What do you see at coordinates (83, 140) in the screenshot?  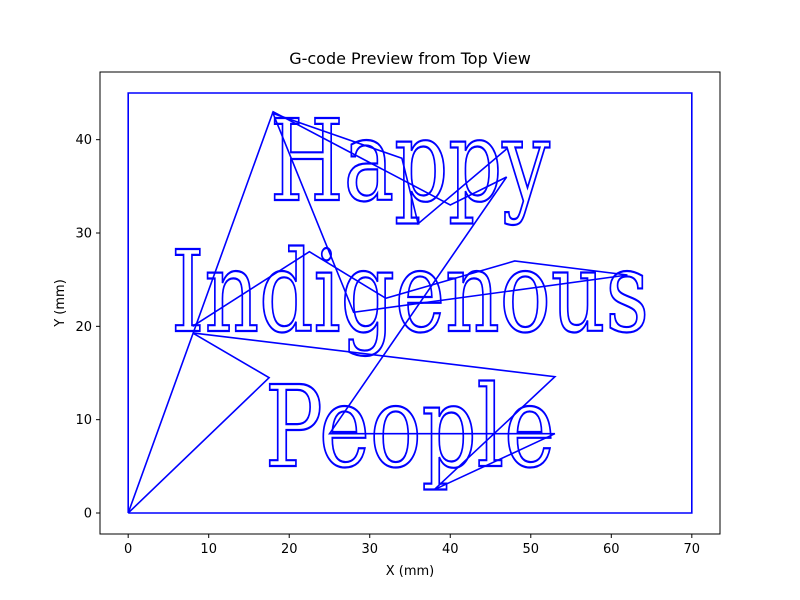 I see `y-tick-label: 40` at bounding box center [83, 140].